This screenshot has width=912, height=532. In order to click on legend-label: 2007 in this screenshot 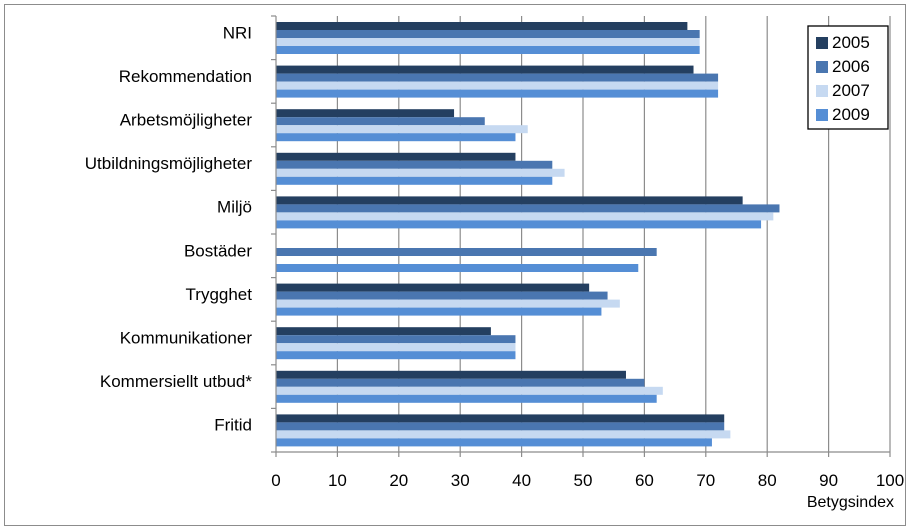, I will do `click(851, 90)`.